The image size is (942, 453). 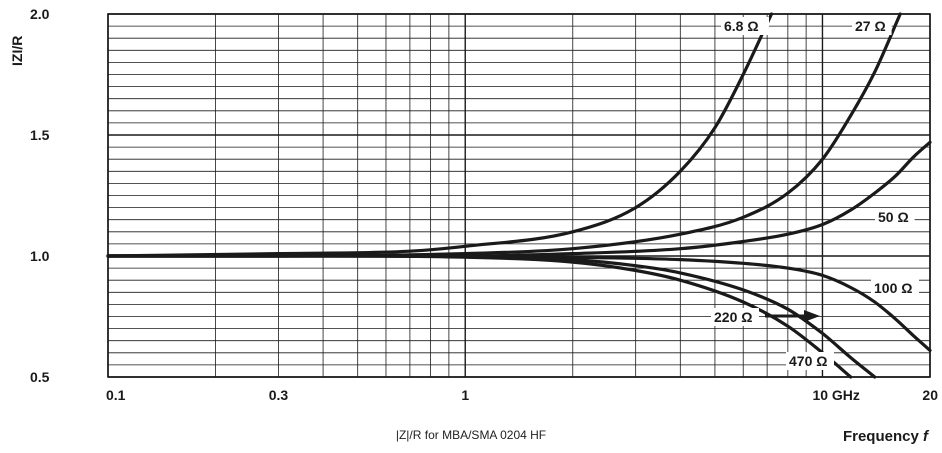 I want to click on x-tick-label: 20, so click(x=930, y=395).